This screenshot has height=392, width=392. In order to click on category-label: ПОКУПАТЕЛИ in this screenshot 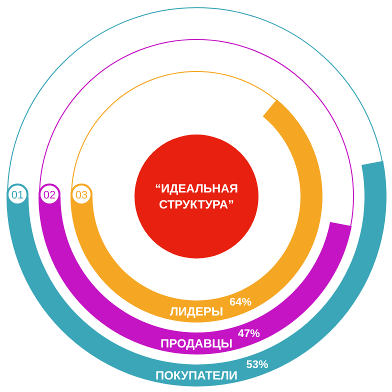, I will do `click(196, 375)`.